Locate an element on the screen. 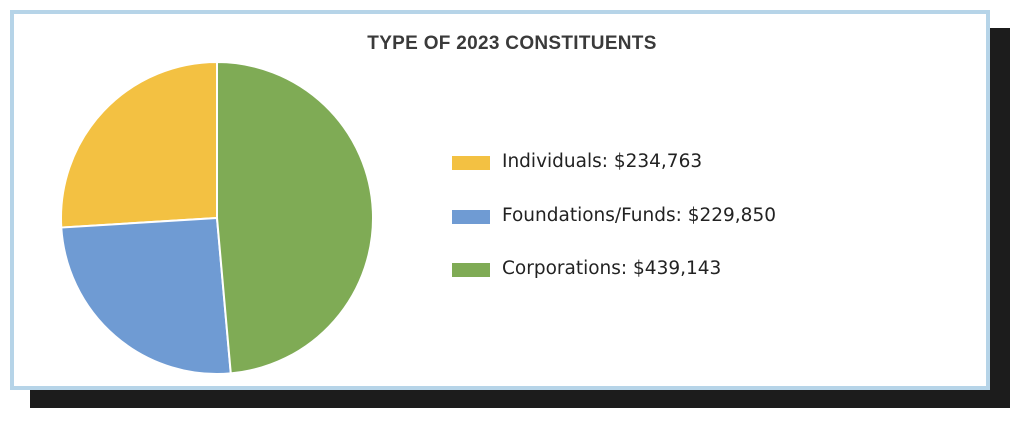 The width and height of the screenshot is (1024, 426). legend-swatch-corporations is located at coordinates (471, 270).